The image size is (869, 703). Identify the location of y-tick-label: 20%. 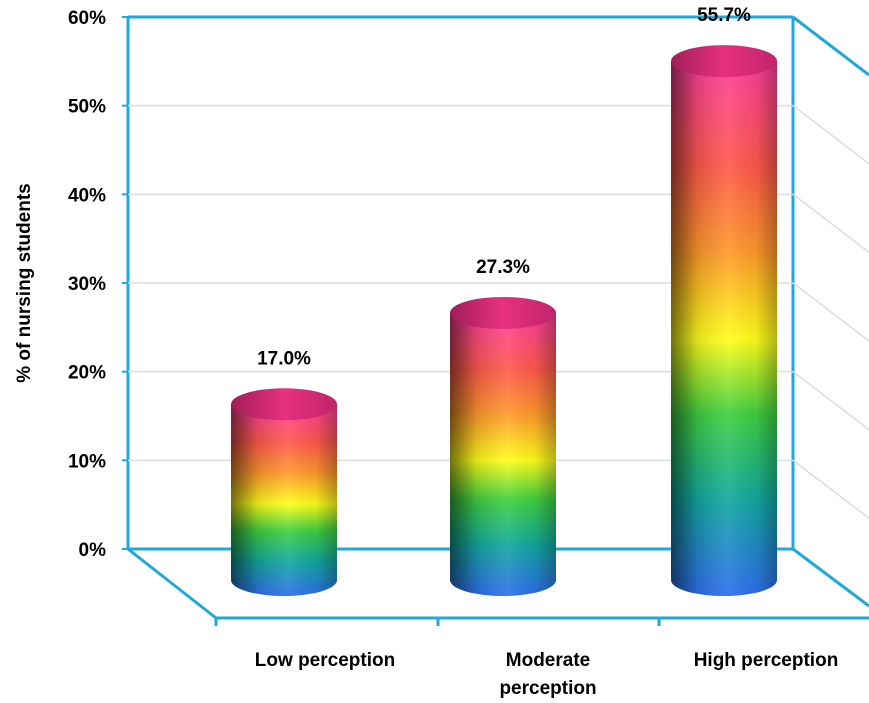
(87, 373).